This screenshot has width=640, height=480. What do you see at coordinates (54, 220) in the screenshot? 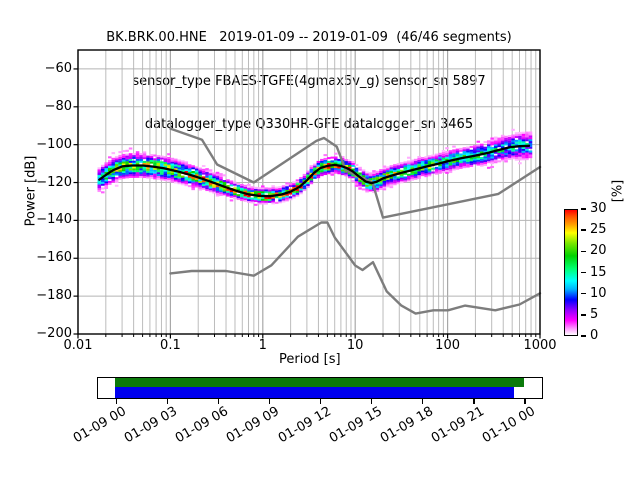
I see `y-tick-label: −140` at bounding box center [54, 220].